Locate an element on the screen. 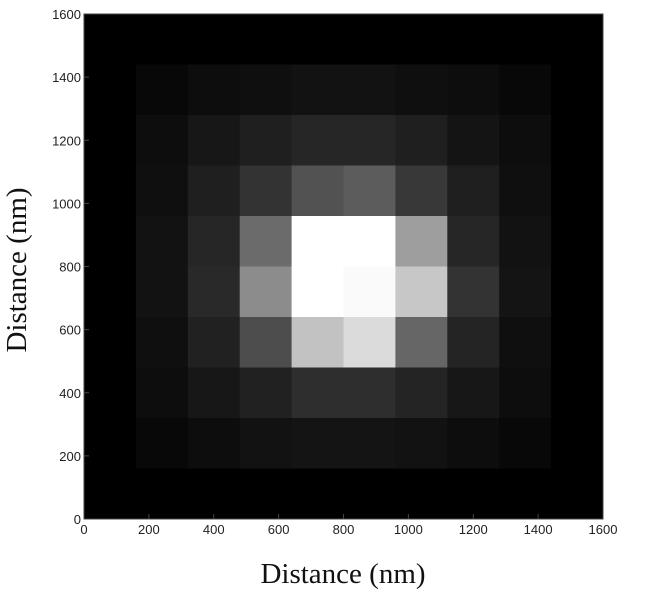 This screenshot has height=600, width=646. x-tick-label: 1600 is located at coordinates (603, 529).